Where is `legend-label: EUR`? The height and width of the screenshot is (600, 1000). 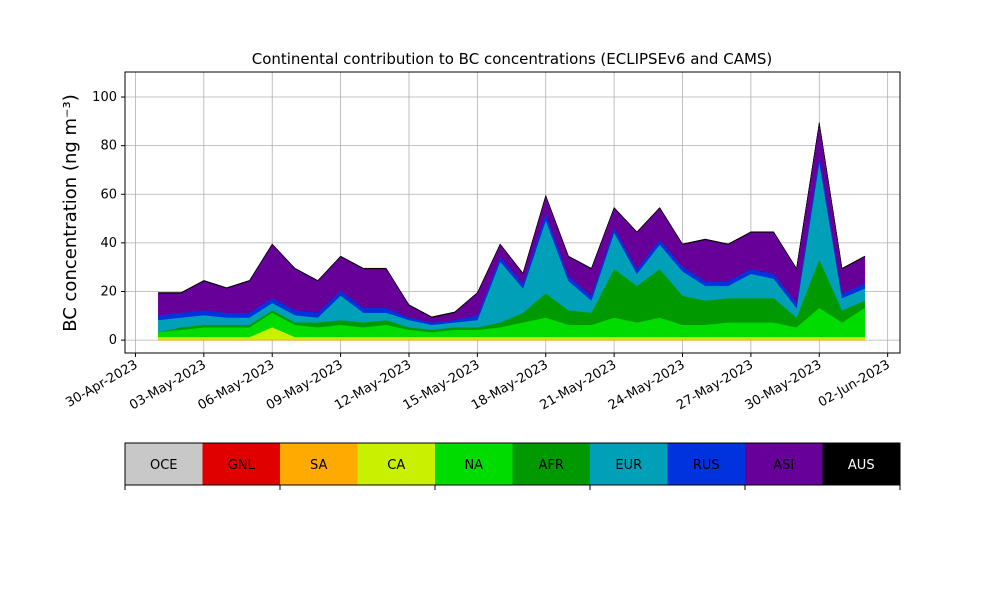
legend-label: EUR is located at coordinates (628, 465).